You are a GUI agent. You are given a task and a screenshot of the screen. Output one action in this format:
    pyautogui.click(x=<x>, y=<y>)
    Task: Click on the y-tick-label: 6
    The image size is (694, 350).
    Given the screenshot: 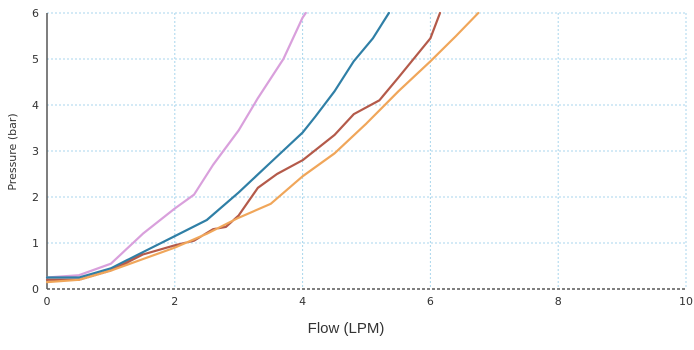 What is the action you would take?
    pyautogui.click(x=35, y=13)
    